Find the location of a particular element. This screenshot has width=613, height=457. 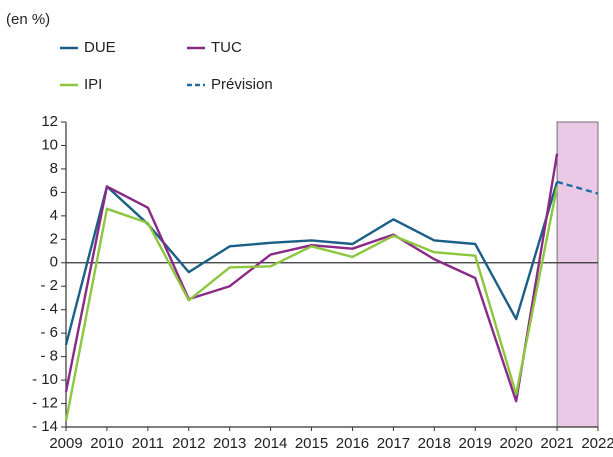

y-tick-label: - 6 is located at coordinates (49, 332).